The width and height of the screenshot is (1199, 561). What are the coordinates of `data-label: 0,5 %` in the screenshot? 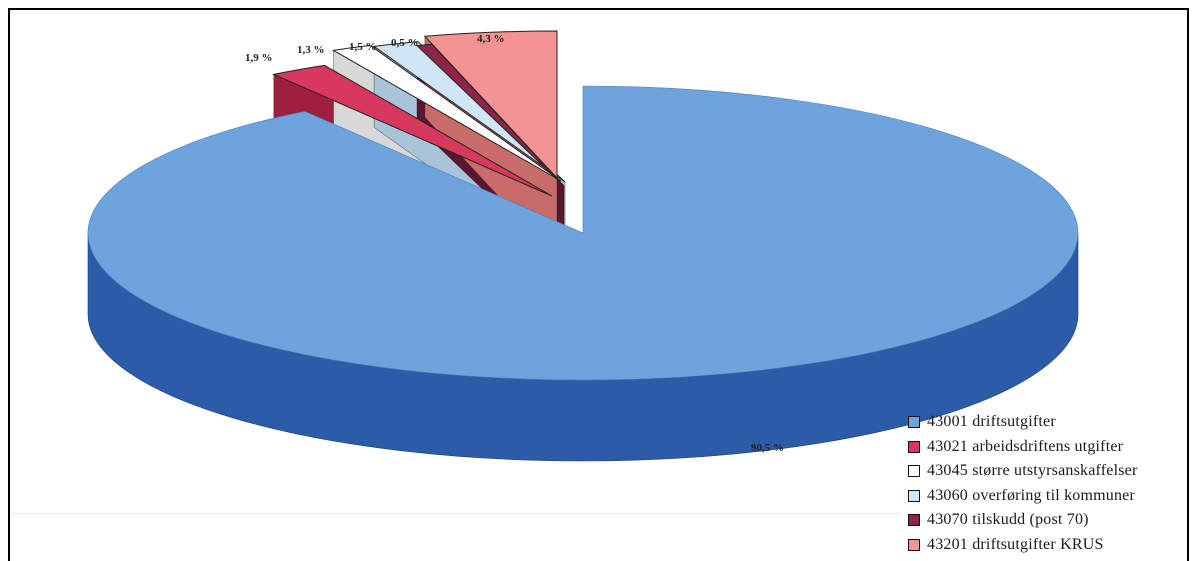 It's located at (405, 43).